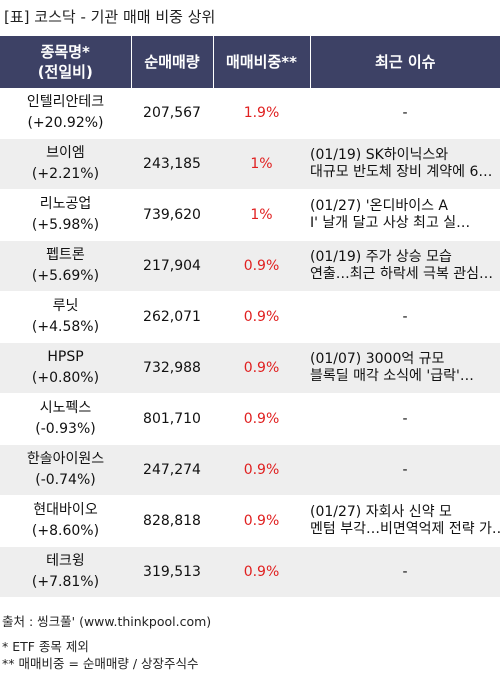 The image size is (500, 675). What do you see at coordinates (172, 62) in the screenshot?
I see `header-volume: 순매매량` at bounding box center [172, 62].